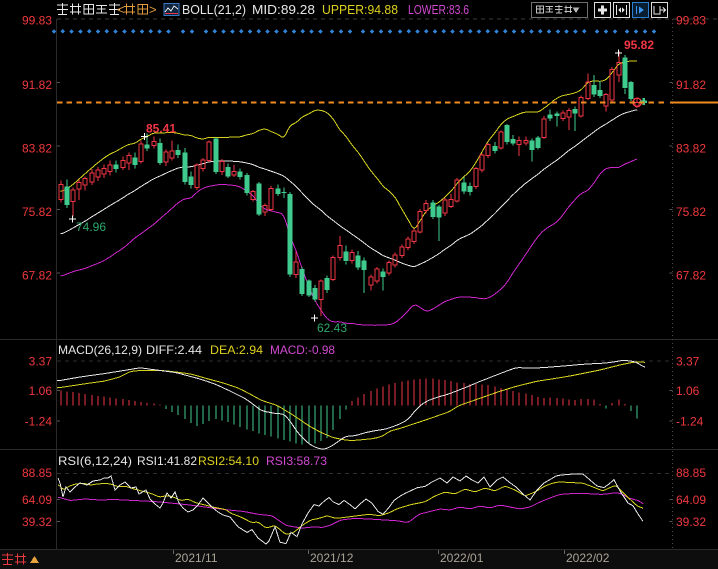 Image resolution: width=718 pixels, height=569 pixels. Describe the element at coordinates (196, 558) in the screenshot. I see `svg-text: 2021/11` at that location.